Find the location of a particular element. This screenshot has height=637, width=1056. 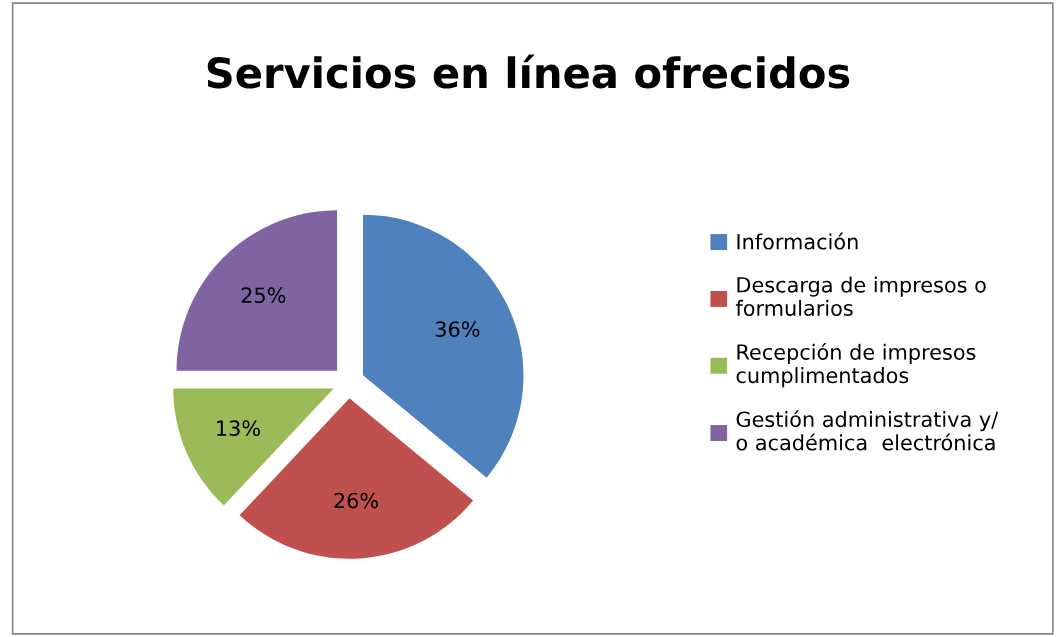

legend-label: Recepción de impresos cumplimentados is located at coordinates (856, 365).